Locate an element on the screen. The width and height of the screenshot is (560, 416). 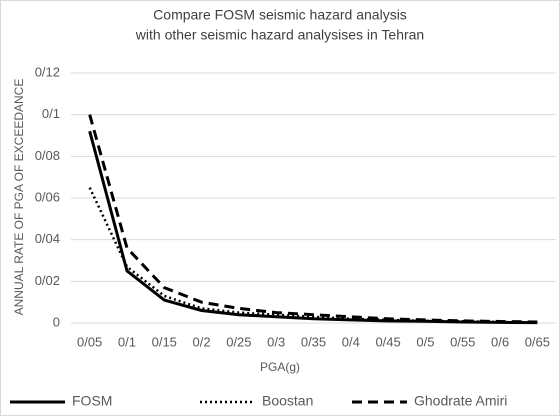
x-tick-label: 0/45 is located at coordinates (387, 341).